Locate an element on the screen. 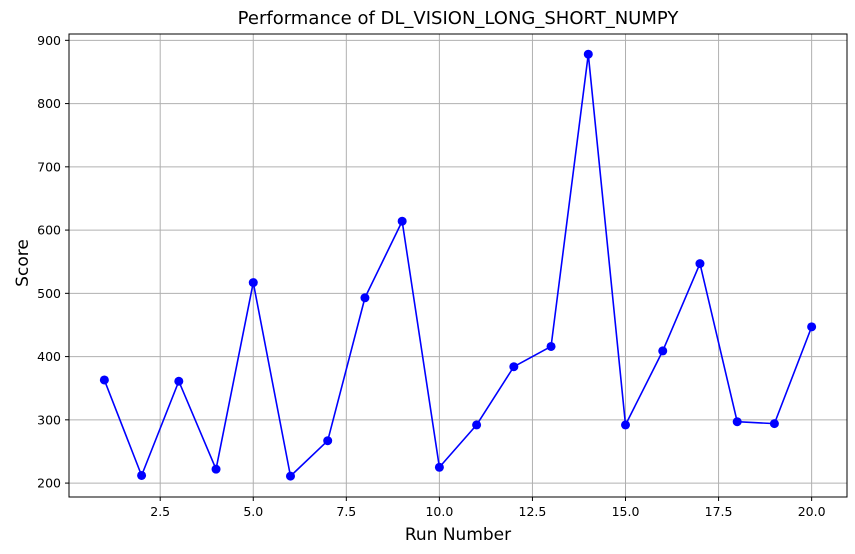  x-tick-label: 10.0 is located at coordinates (439, 511).